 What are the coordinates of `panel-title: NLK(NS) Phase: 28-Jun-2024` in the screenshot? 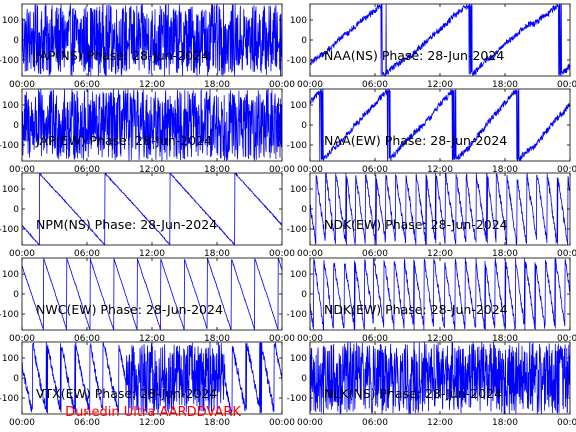 It's located at (413, 393).